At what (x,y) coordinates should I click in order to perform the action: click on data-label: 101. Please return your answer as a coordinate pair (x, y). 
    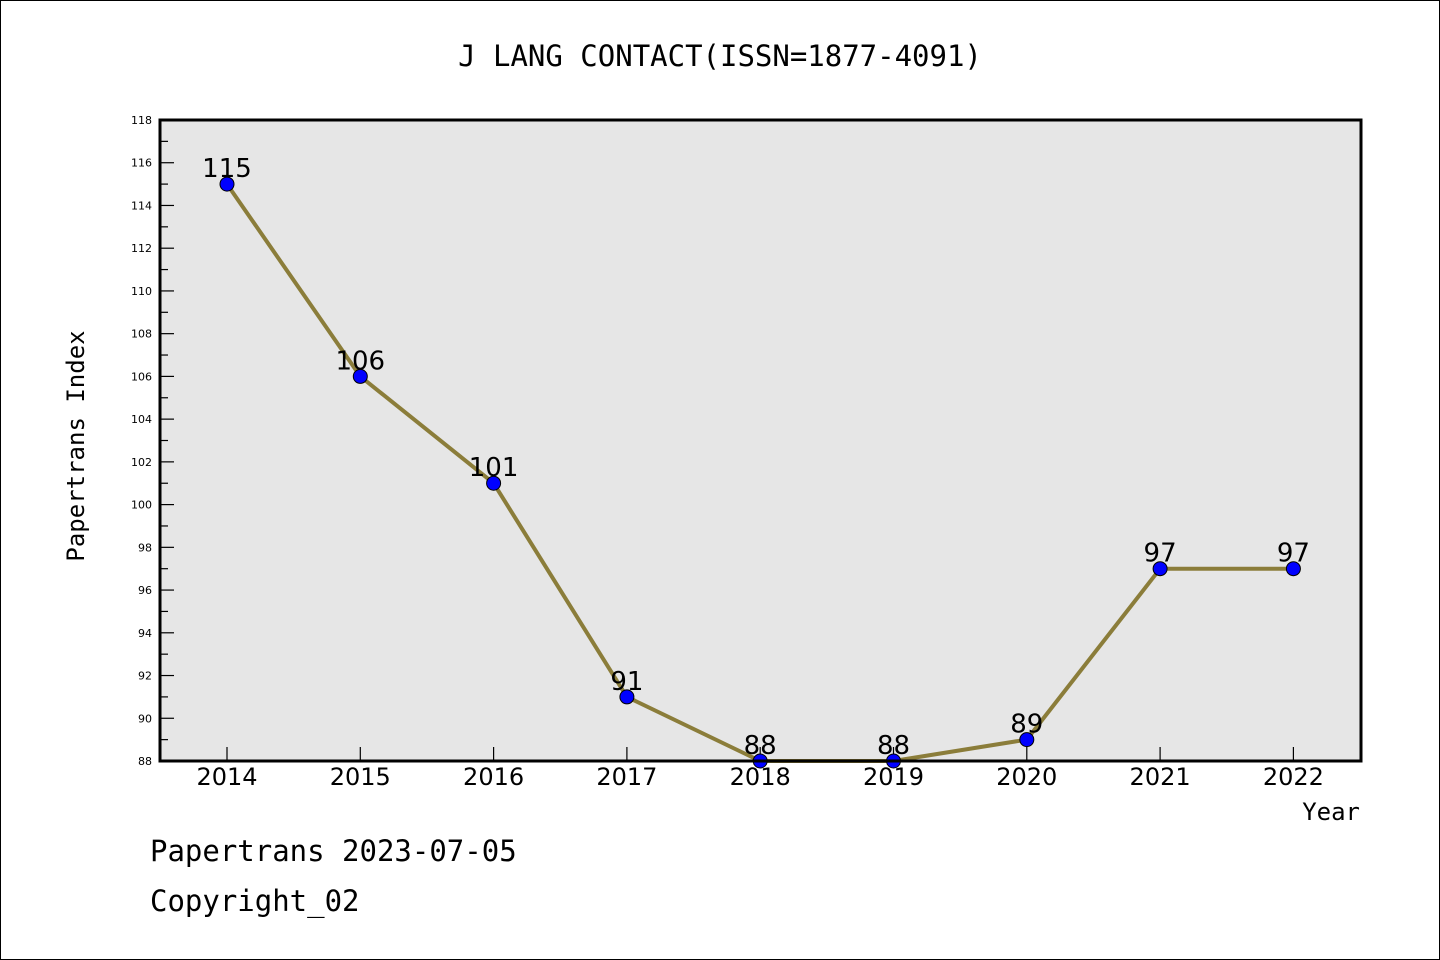
    Looking at the image, I should click on (494, 468).